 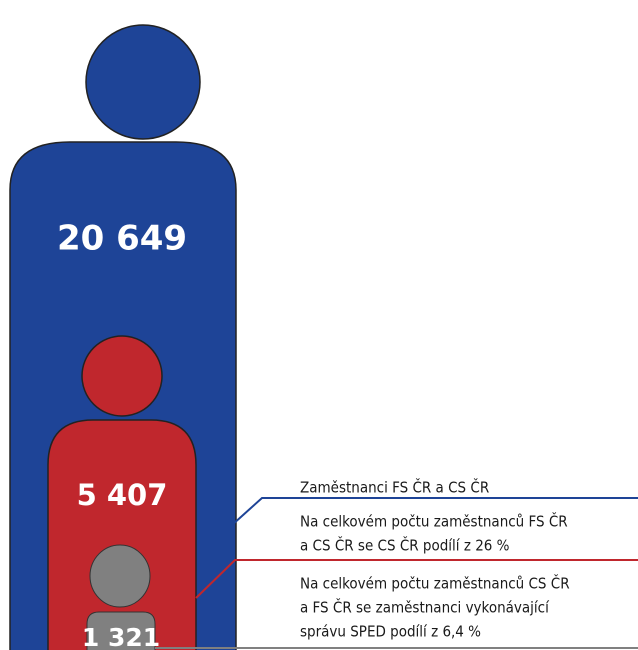 I want to click on legend-text: Zaměstnanci FS ČR a CS ČR, so click(x=394, y=487).